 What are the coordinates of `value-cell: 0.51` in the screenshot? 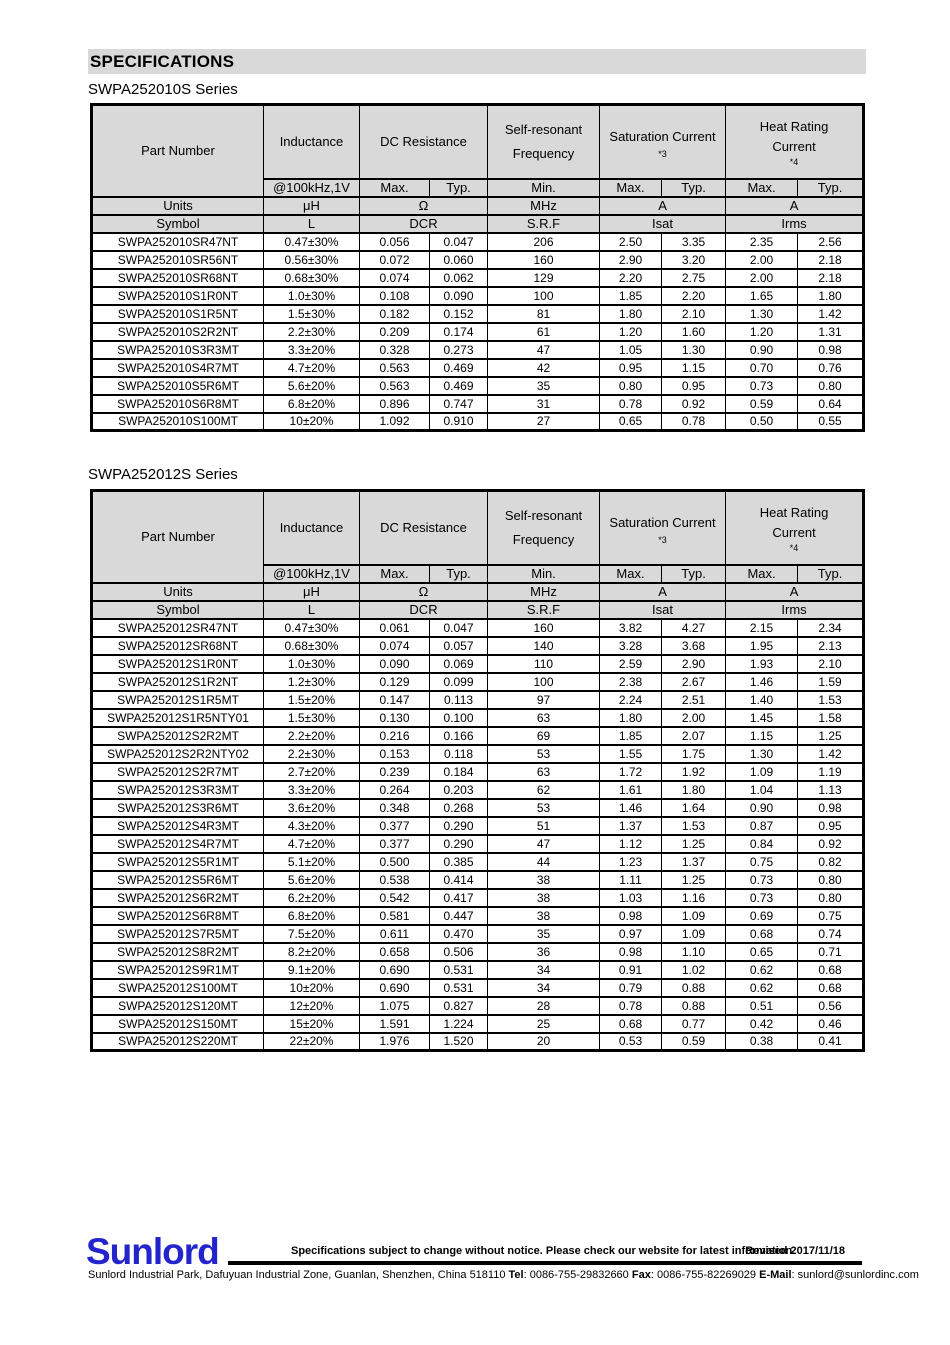 It's located at (762, 1005).